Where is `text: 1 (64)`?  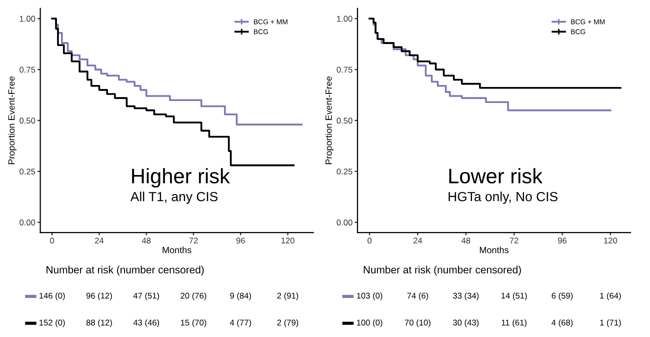
text: 1 (64) is located at coordinates (610, 296).